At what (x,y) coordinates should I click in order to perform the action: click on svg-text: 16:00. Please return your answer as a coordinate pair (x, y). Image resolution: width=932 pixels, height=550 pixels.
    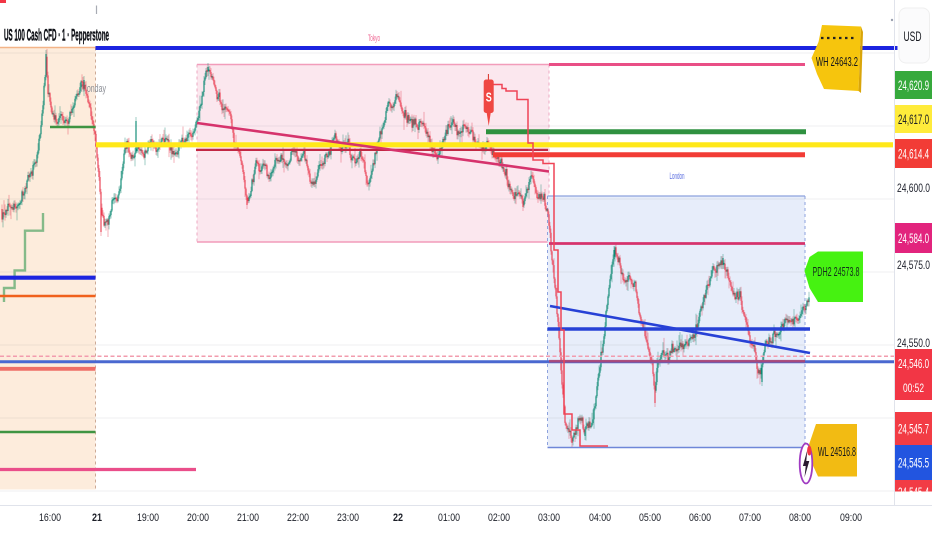
    Looking at the image, I should click on (50, 518).